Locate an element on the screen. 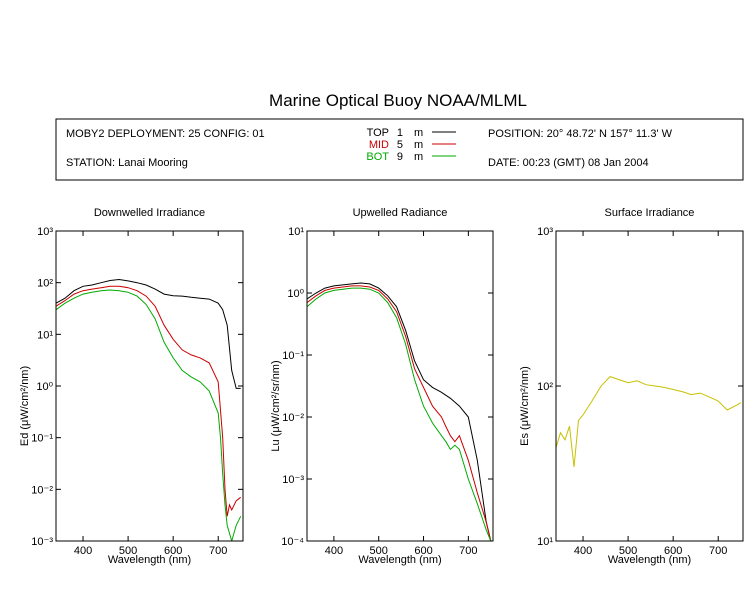 Image resolution: width=750 pixels, height=605 pixels. chart-title: Downwelled Irradiance is located at coordinates (149, 213).